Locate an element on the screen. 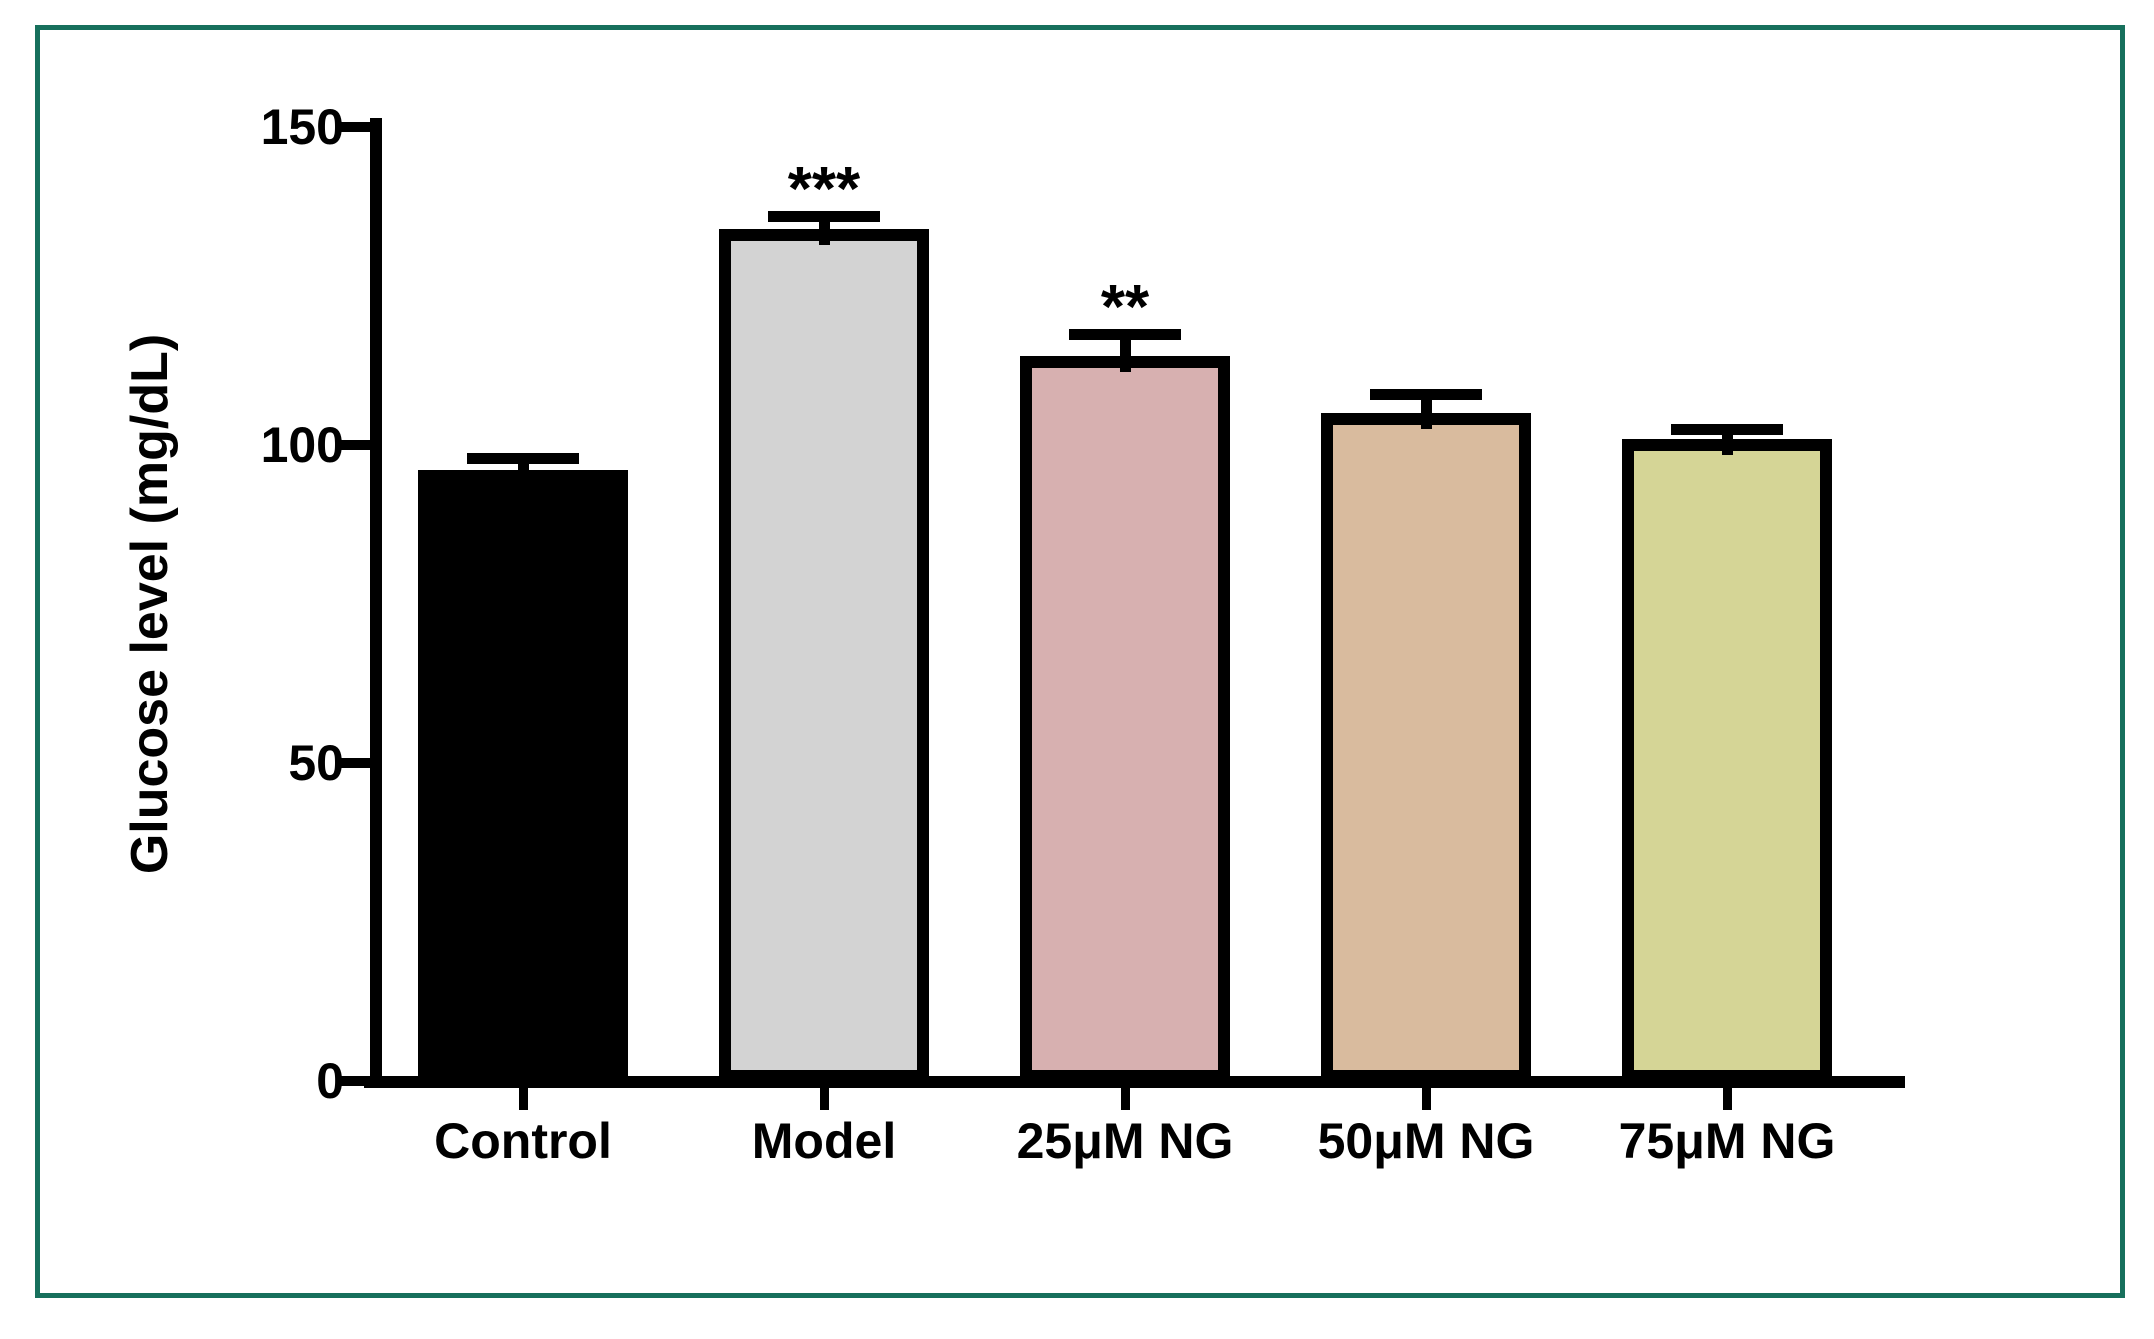  y-tick-label: 100 is located at coordinates (302, 445).